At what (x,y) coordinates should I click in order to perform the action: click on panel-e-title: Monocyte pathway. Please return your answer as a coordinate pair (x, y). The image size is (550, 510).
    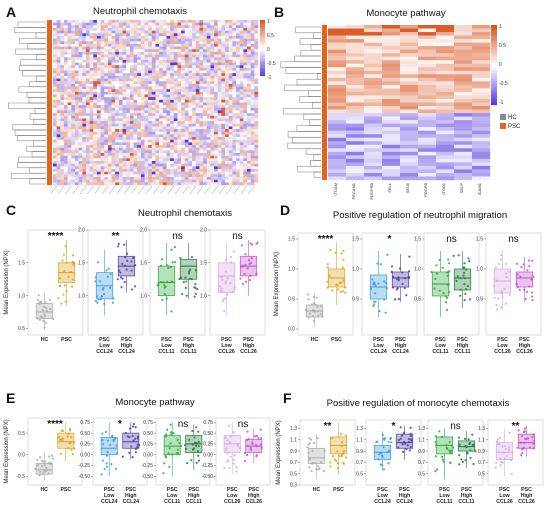
    Looking at the image, I should click on (154, 402).